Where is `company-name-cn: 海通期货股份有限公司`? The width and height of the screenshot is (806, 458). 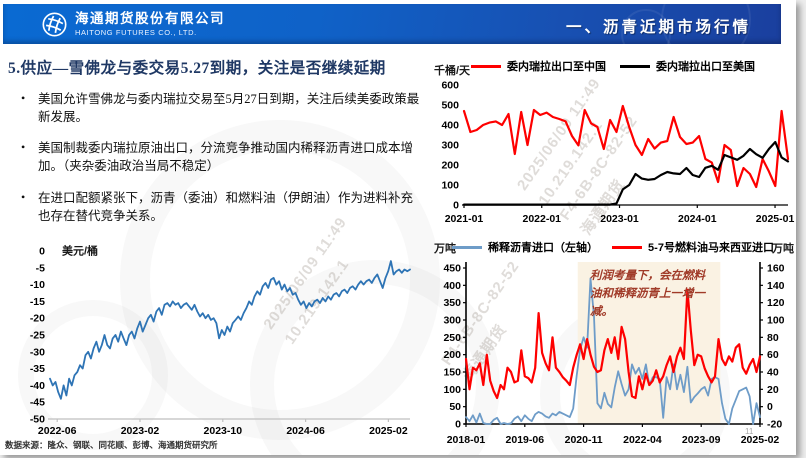 company-name-cn: 海通期货股份有限公司 is located at coordinates (150, 18).